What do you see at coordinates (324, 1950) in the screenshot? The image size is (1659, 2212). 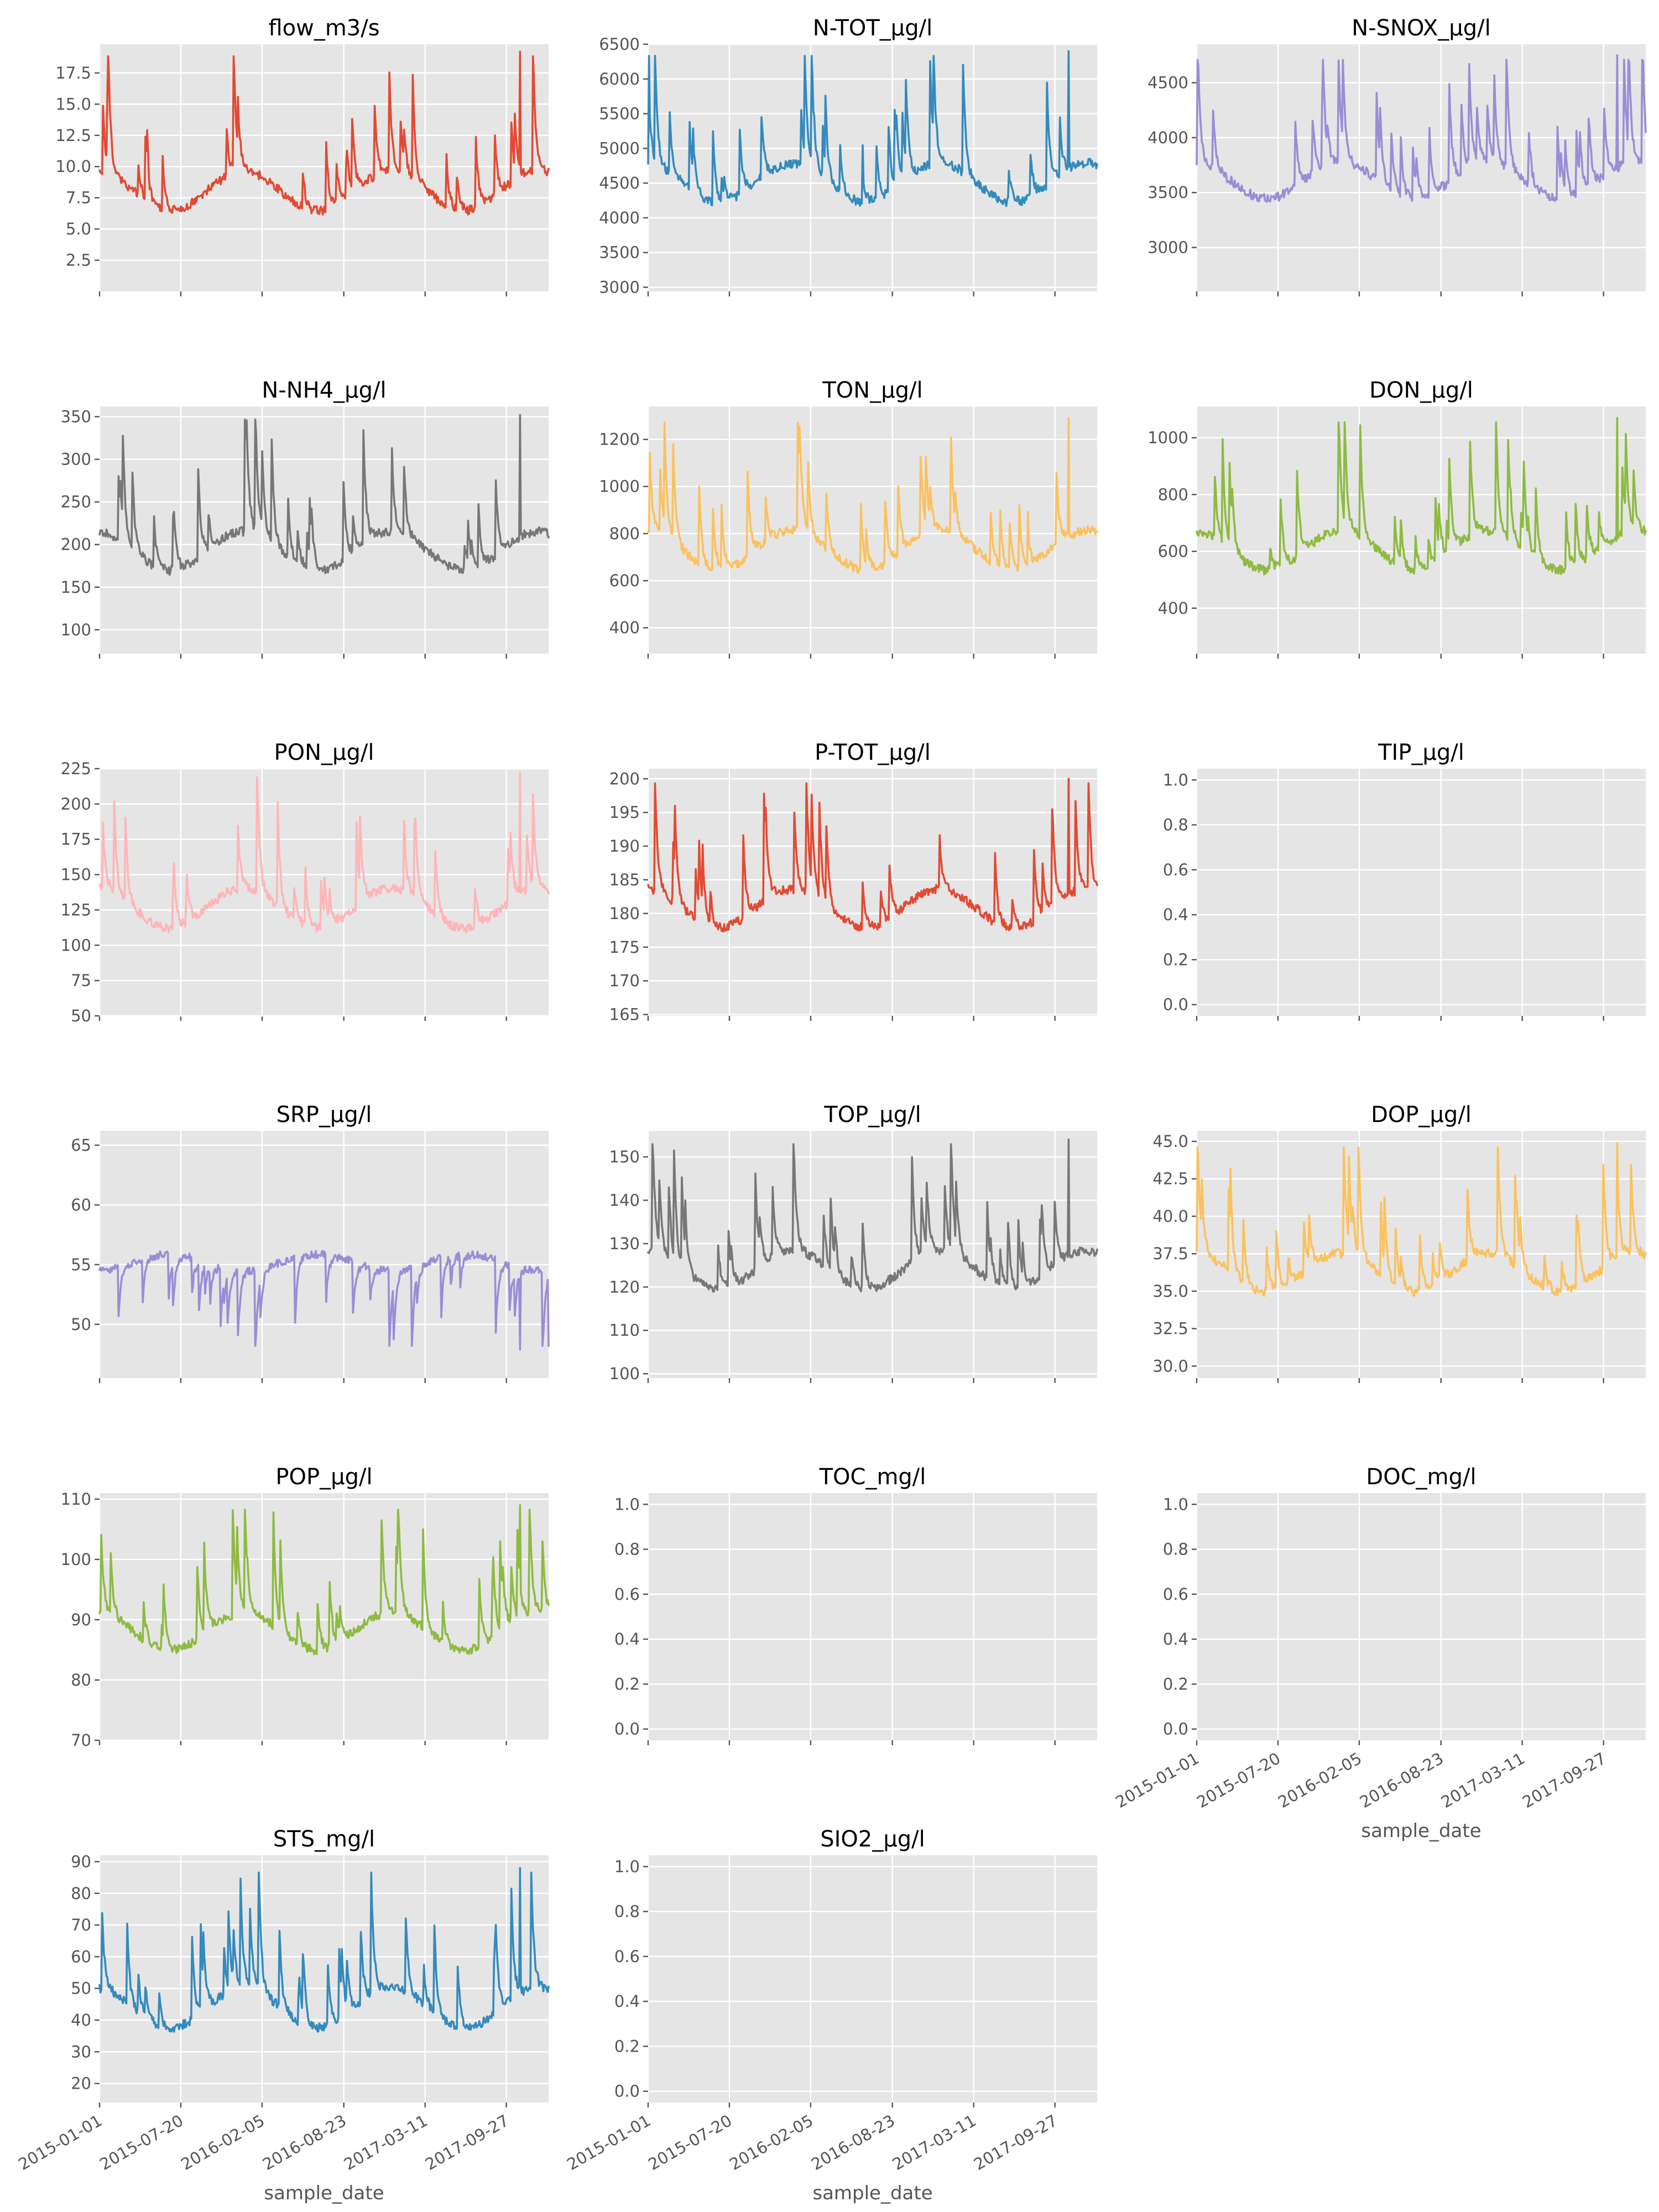 I see `series-line-sts-mg-l` at bounding box center [324, 1950].